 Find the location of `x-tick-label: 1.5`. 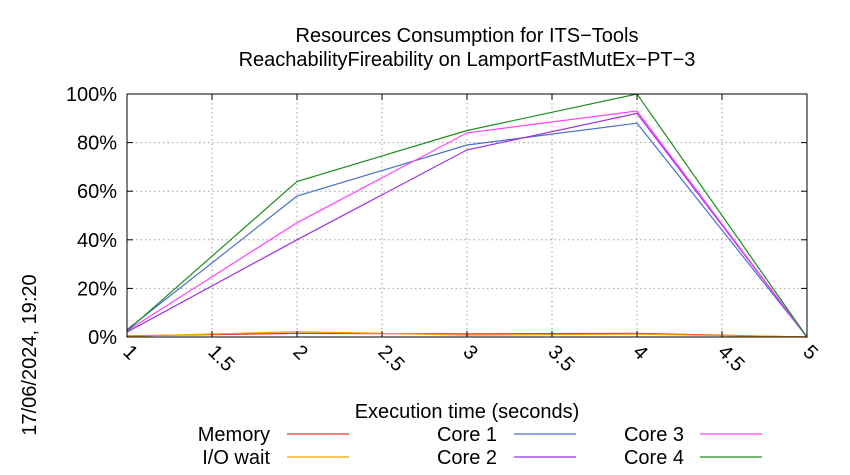

x-tick-label: 1.5 is located at coordinates (220, 358).